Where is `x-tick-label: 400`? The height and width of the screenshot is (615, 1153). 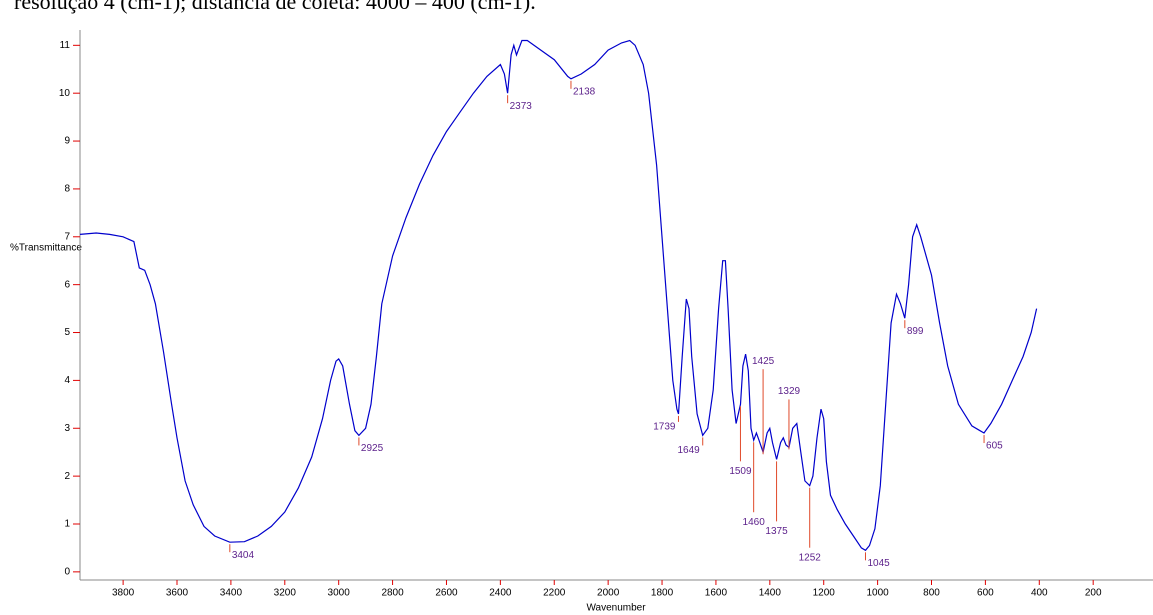
x-tick-label: 400 is located at coordinates (1039, 593).